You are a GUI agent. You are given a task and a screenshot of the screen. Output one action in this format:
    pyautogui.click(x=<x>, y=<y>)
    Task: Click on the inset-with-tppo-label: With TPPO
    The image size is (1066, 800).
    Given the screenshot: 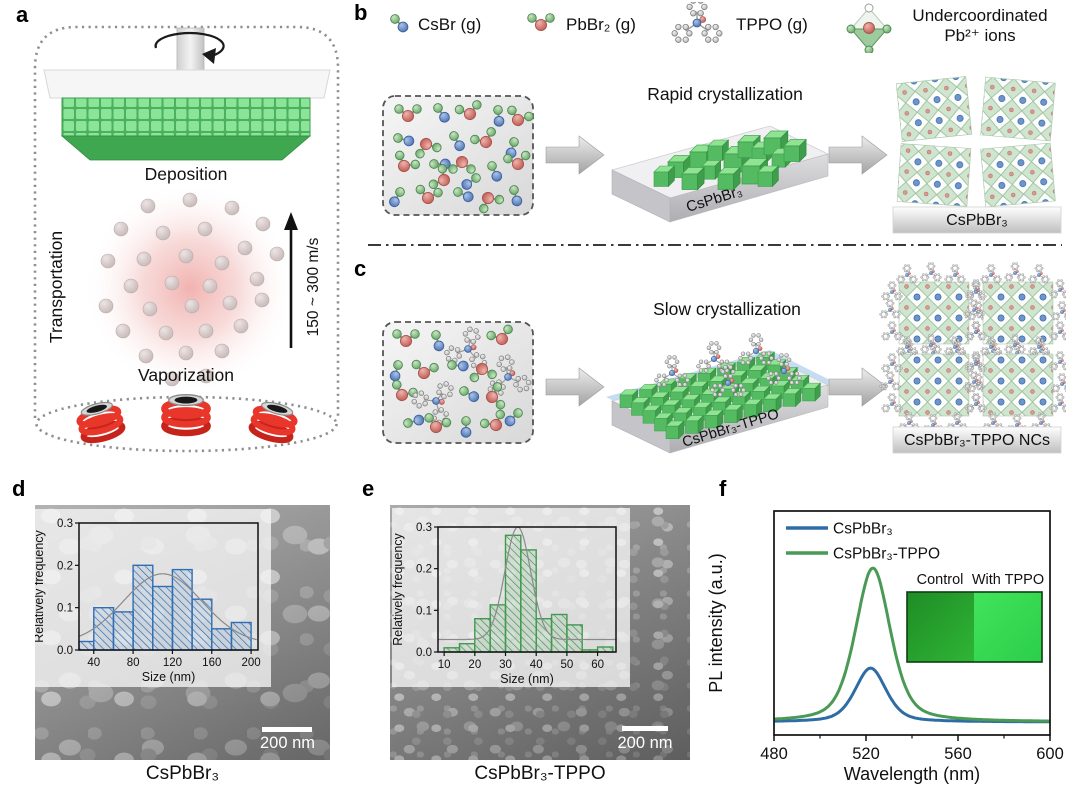 What is the action you would take?
    pyautogui.click(x=1008, y=580)
    